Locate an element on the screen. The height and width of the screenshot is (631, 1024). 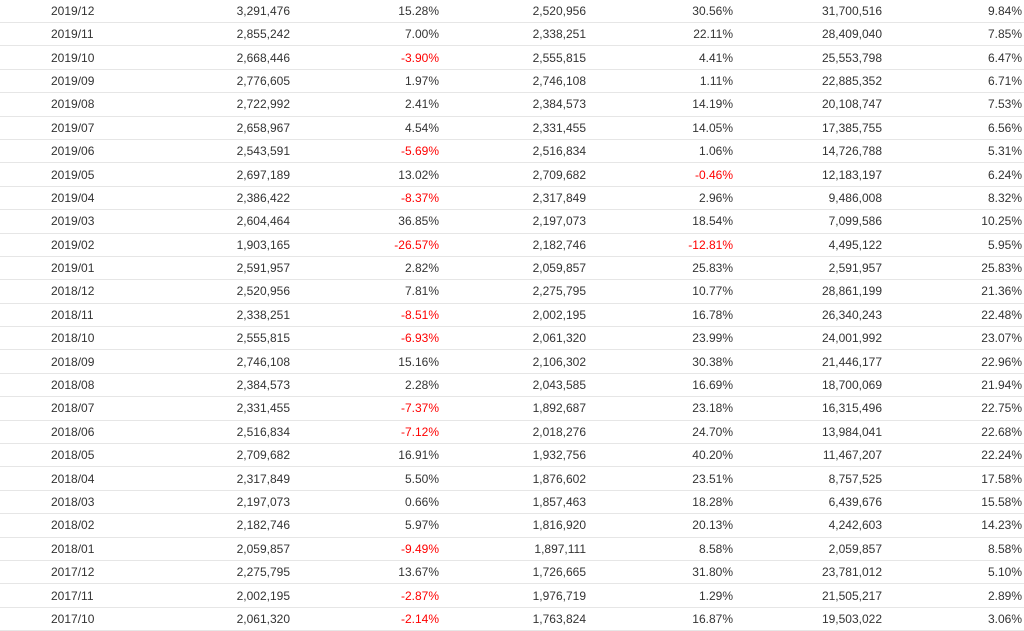
month-cell: 2018/06 is located at coordinates (52, 432).